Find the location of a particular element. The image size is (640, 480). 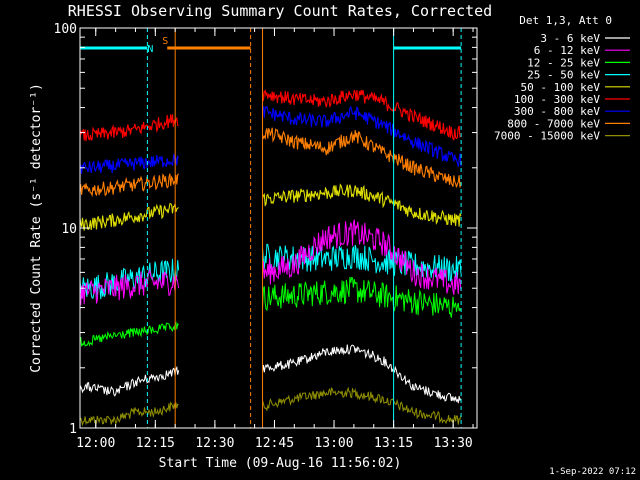

flag-S: S is located at coordinates (165, 41).